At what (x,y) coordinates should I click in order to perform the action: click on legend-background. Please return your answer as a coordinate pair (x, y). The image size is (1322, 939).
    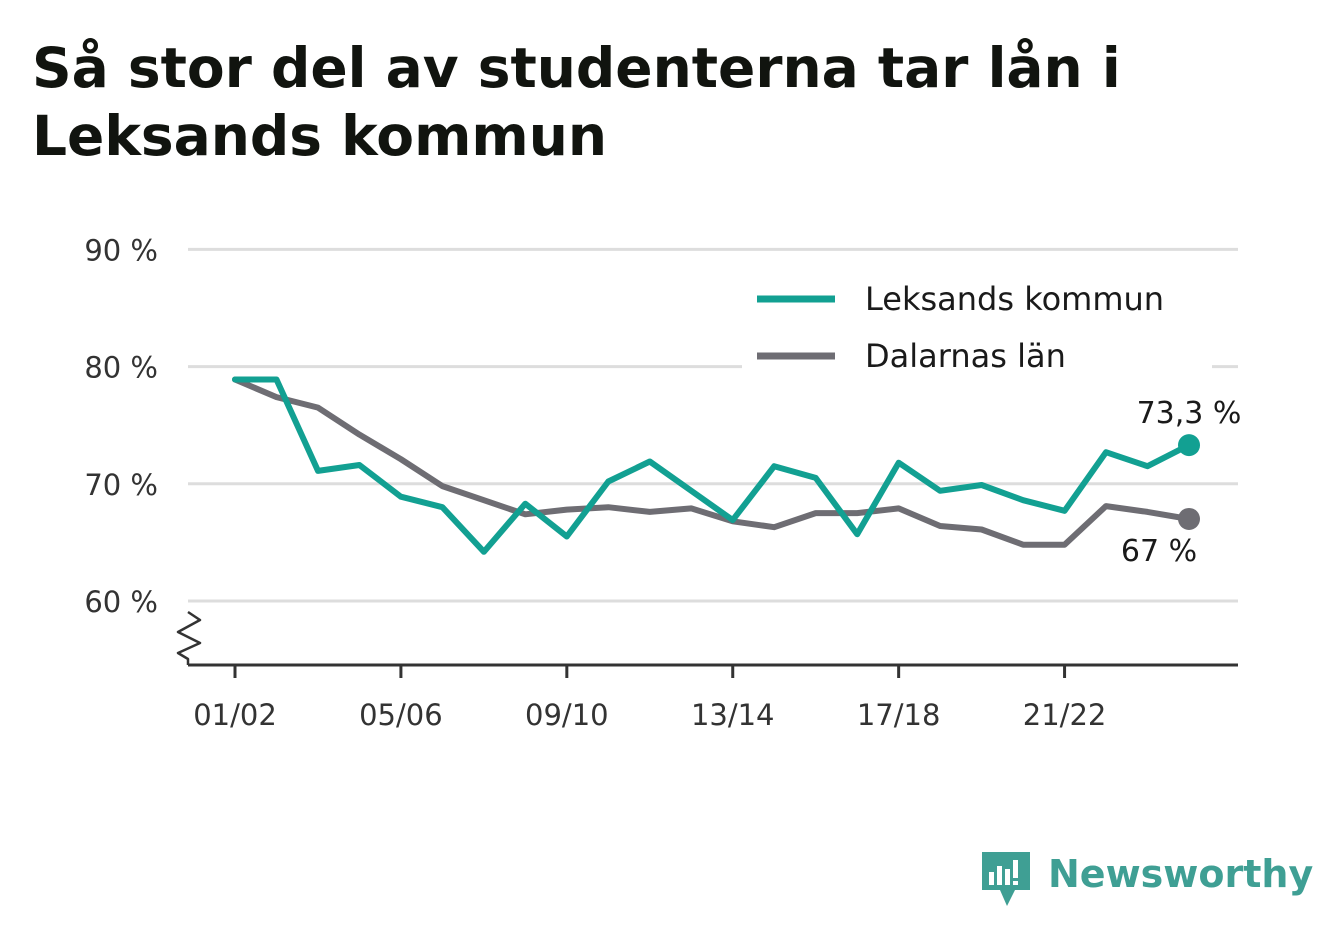
    Looking at the image, I should click on (977, 327).